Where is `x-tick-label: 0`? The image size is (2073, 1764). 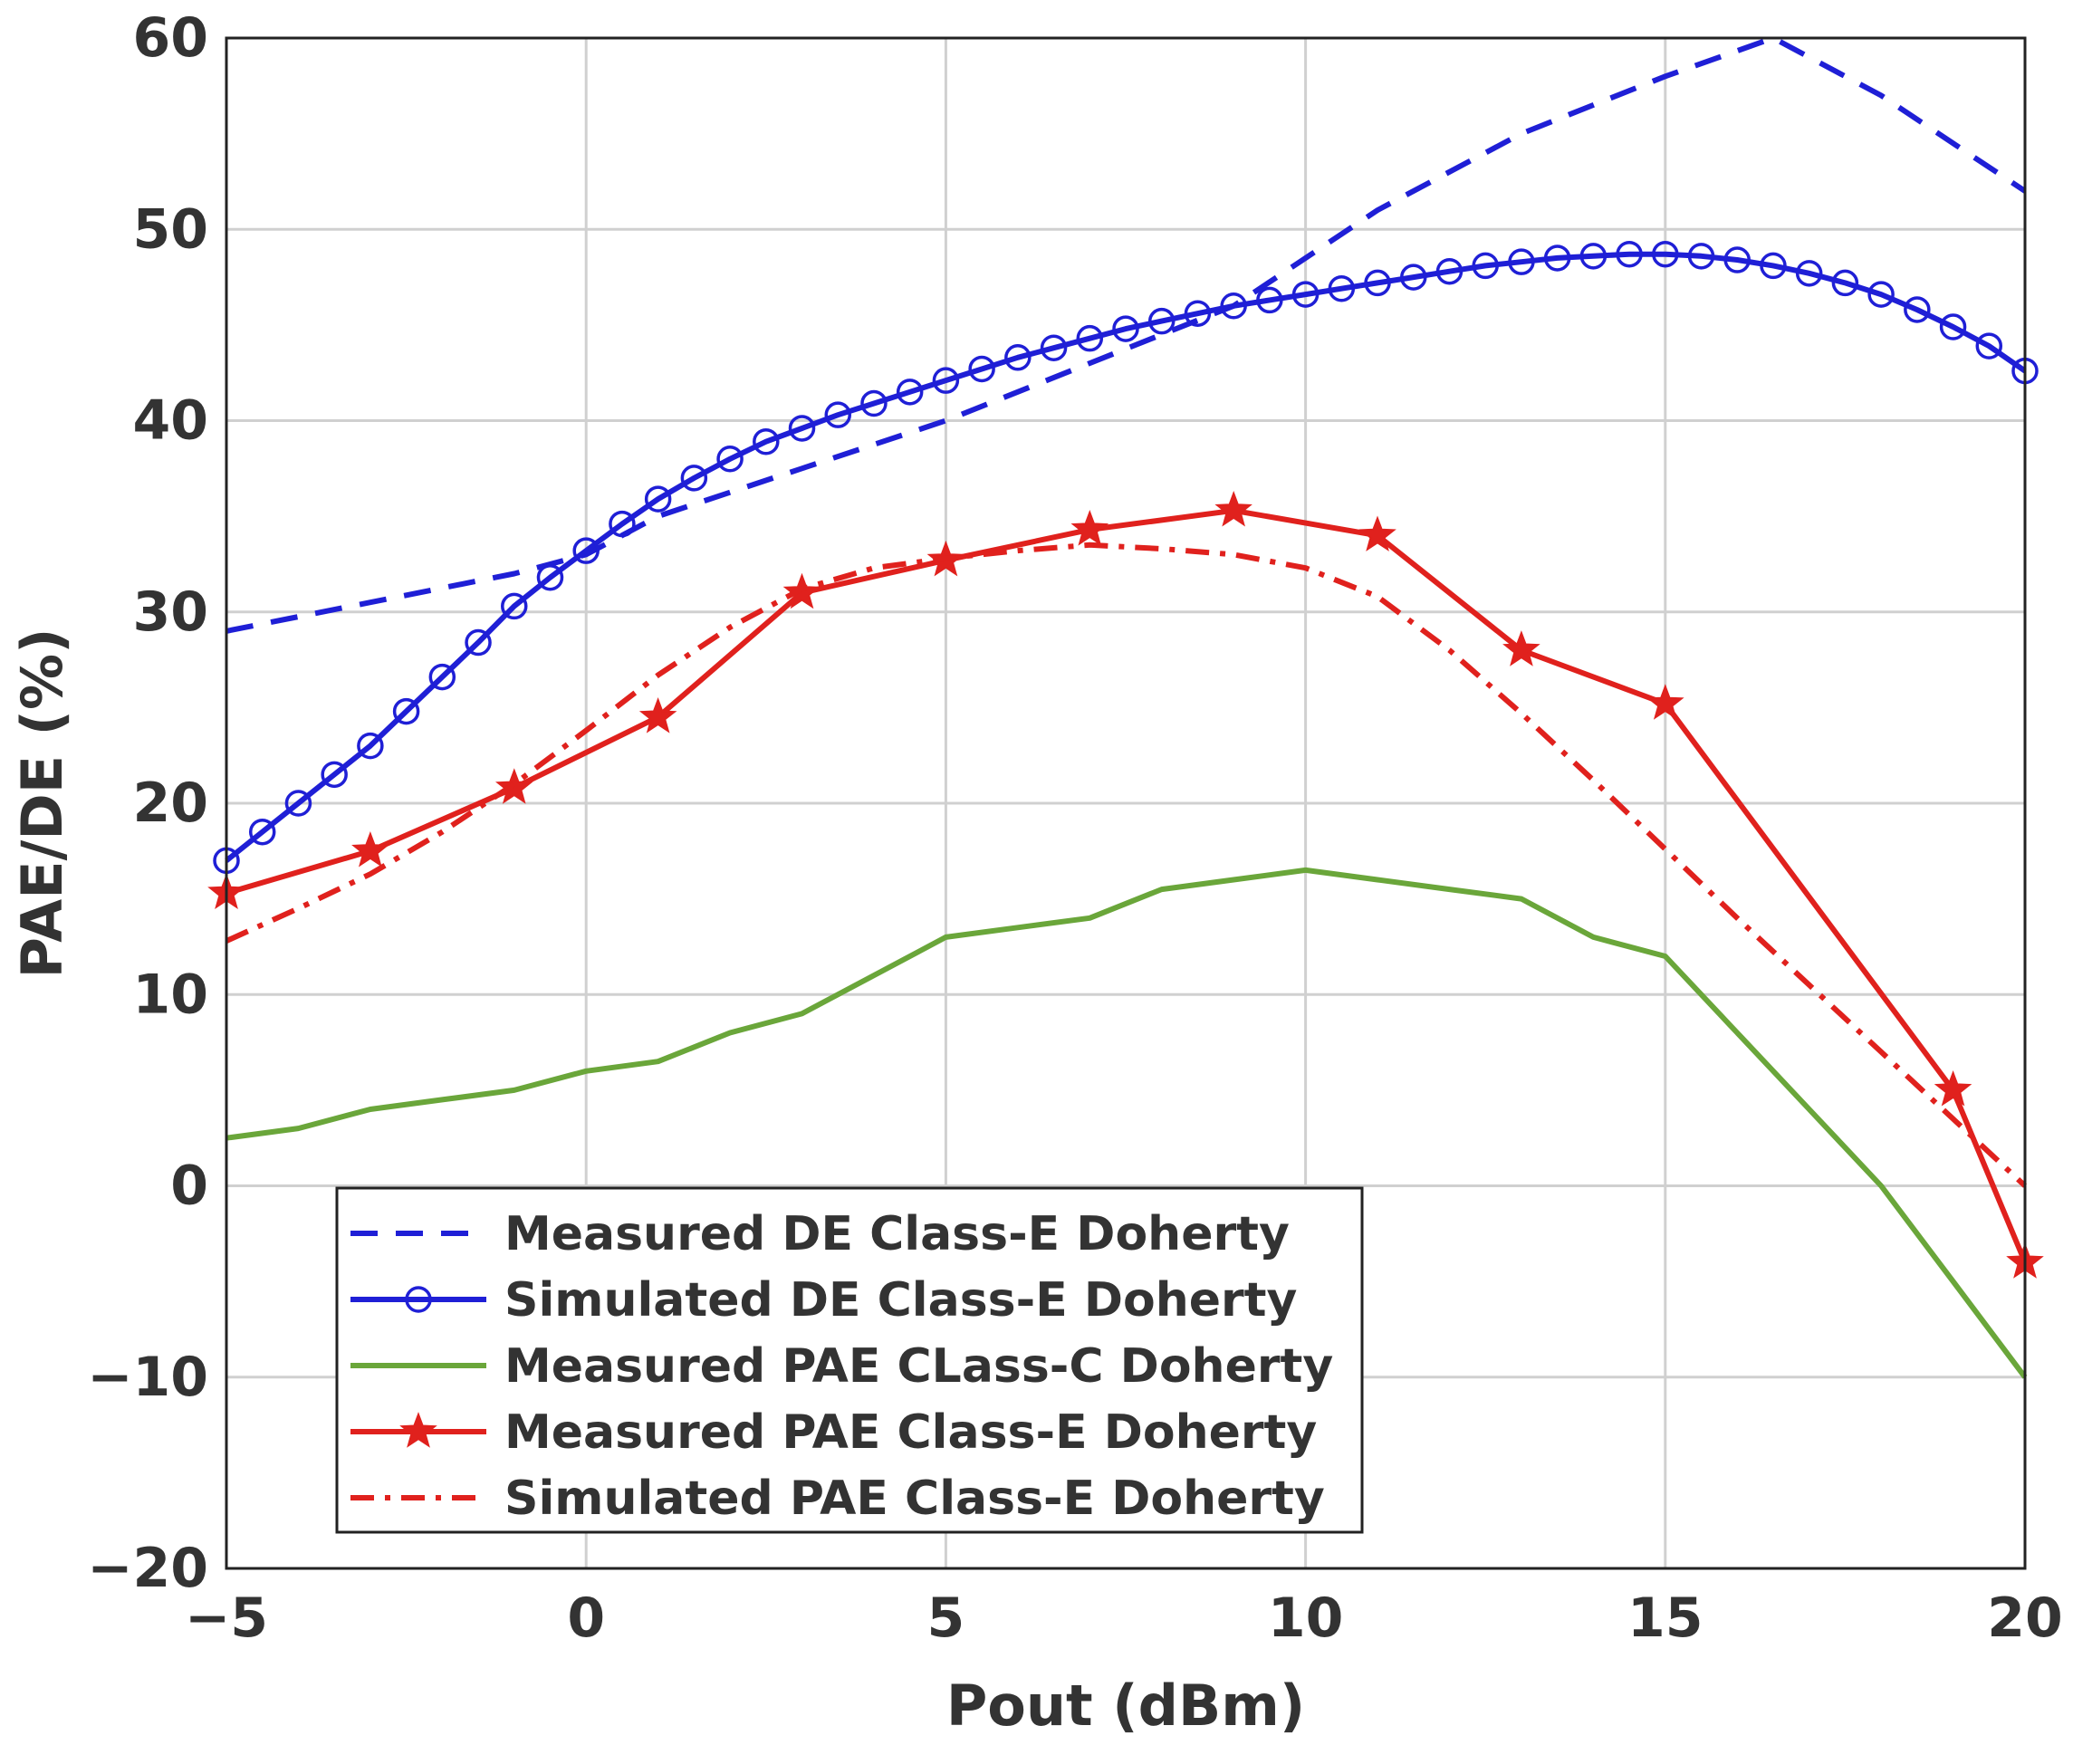
x-tick-label: 0 is located at coordinates (586, 1619).